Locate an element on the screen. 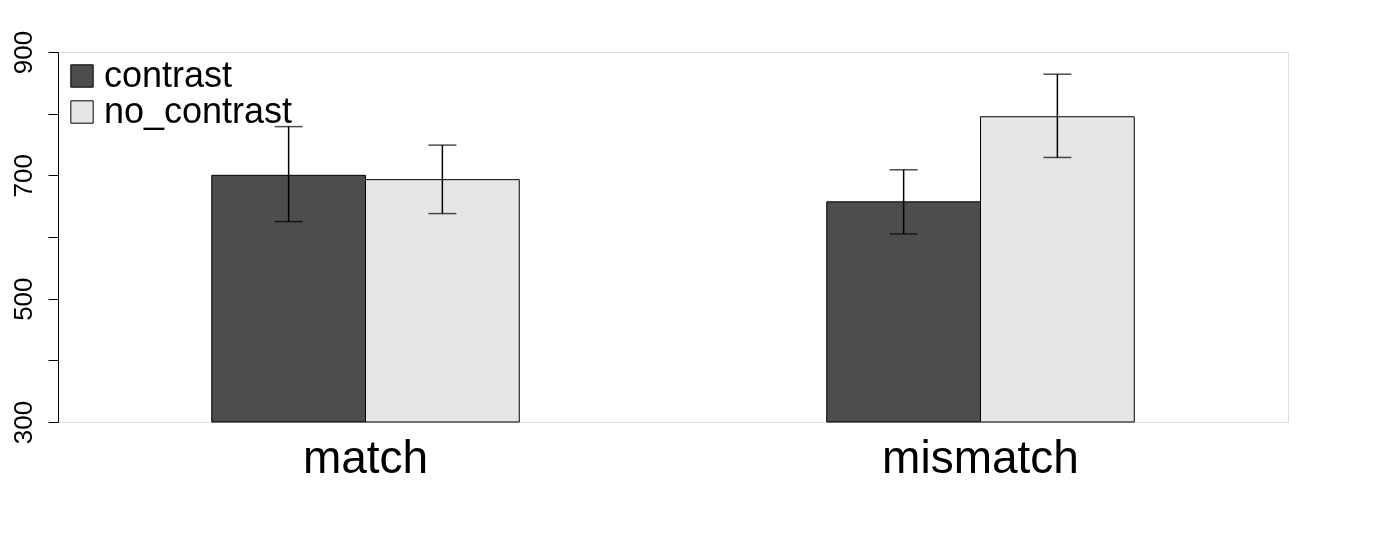  y-tick-label: 700 is located at coordinates (22, 176).